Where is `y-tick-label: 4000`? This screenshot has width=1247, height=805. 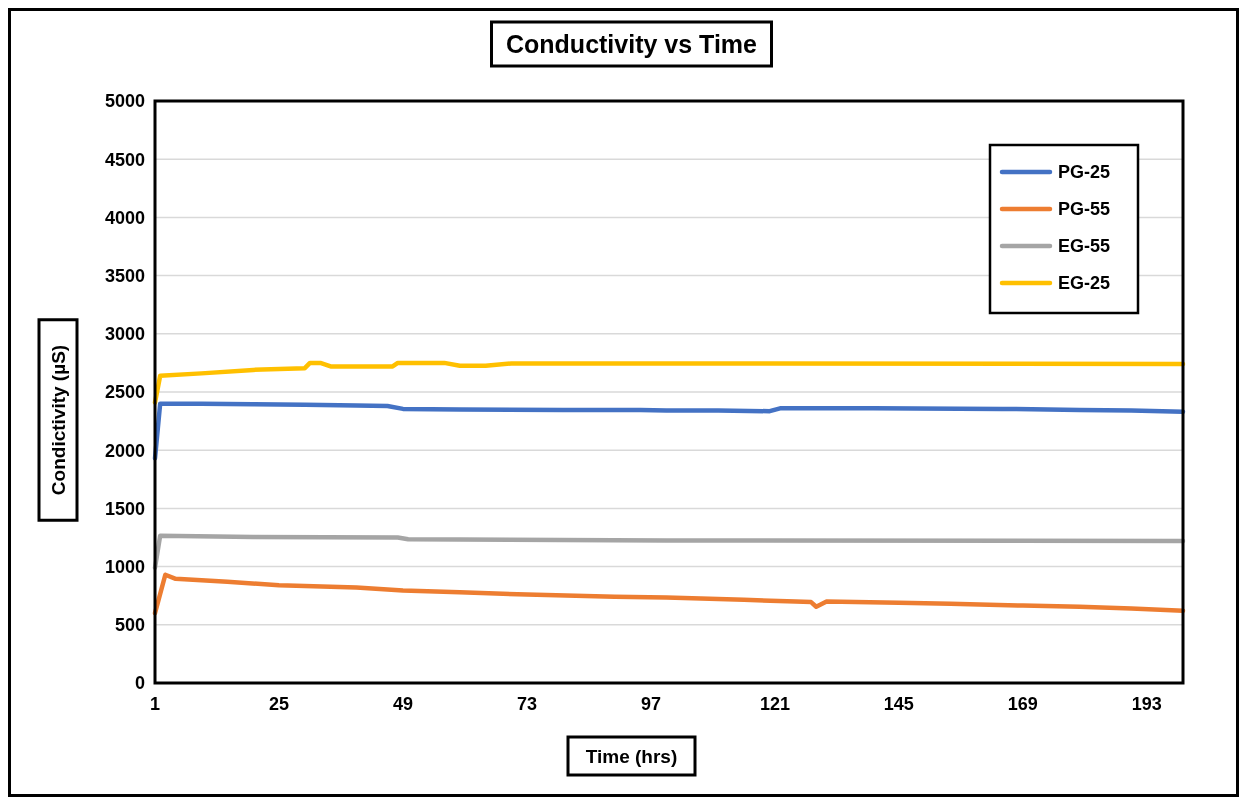
y-tick-label: 4000 is located at coordinates (124, 217).